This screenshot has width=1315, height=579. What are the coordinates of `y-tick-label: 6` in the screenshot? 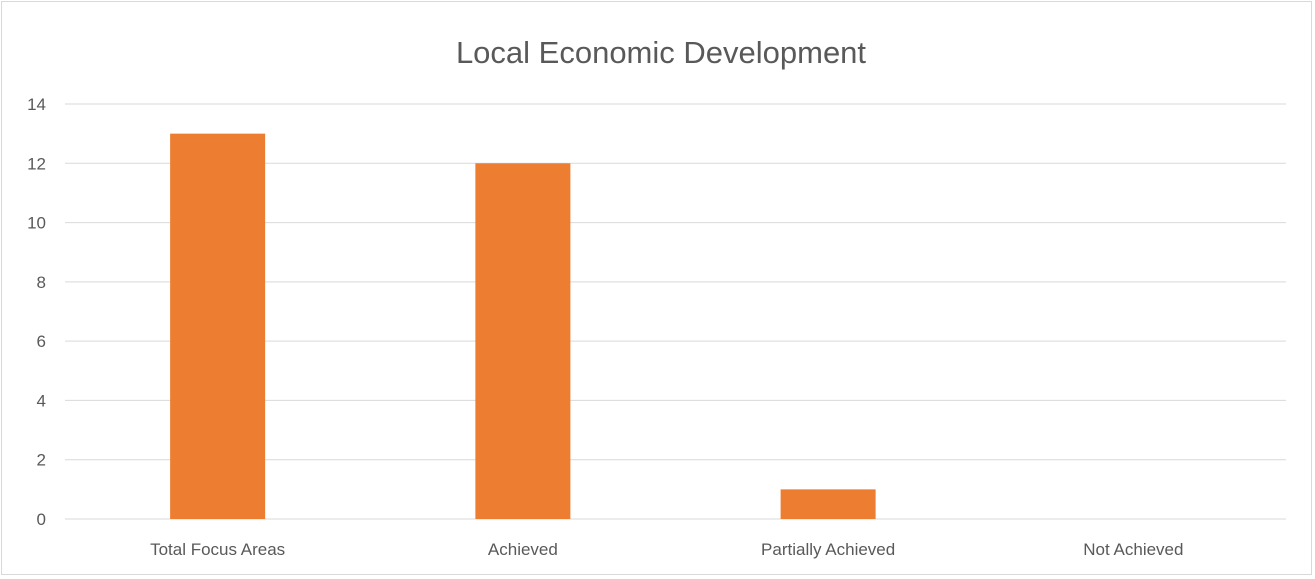 It's located at (41, 341).